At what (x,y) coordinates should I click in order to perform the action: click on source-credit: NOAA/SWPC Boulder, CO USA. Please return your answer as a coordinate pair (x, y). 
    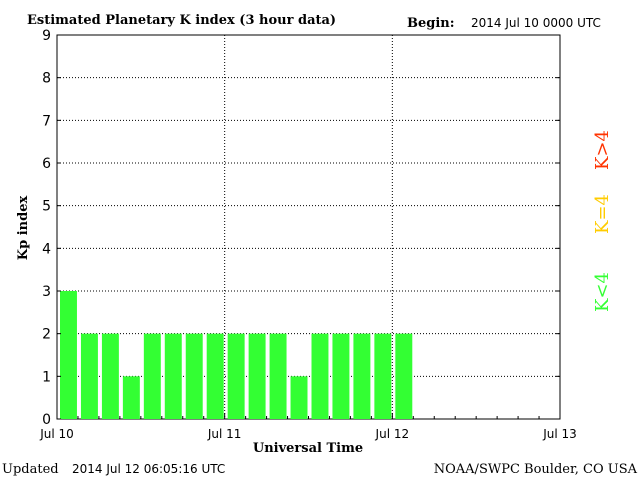
    Looking at the image, I should click on (536, 469).